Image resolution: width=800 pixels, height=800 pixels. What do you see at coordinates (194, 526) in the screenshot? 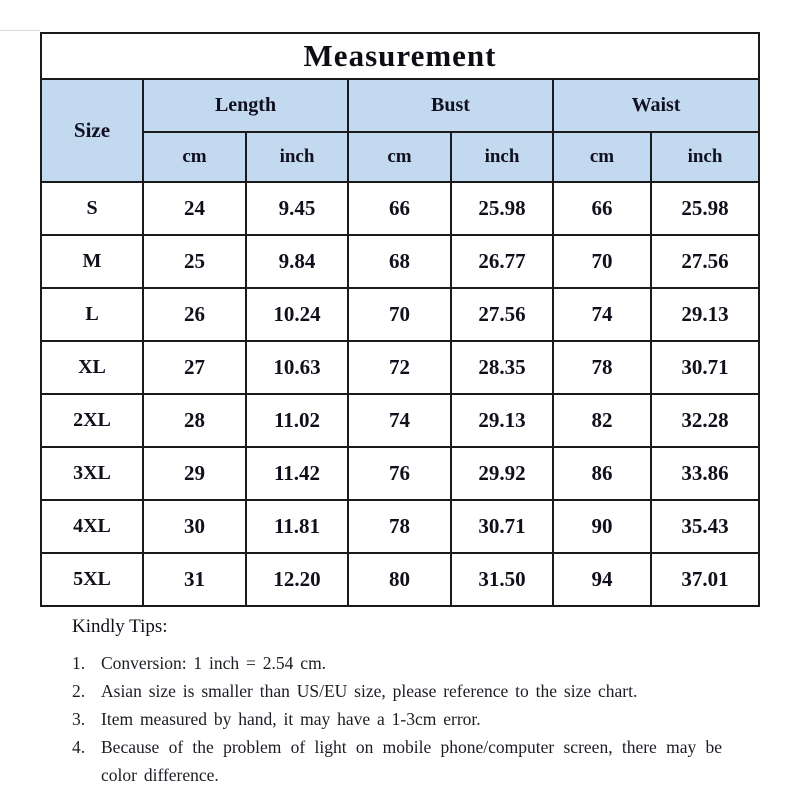
I see `value-cell: 30` at bounding box center [194, 526].